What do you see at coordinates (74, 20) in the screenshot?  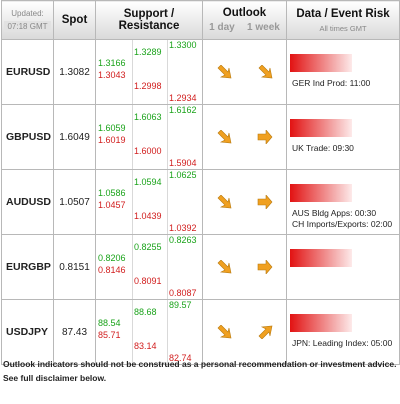 I see `spot-header: Spot` at bounding box center [74, 20].